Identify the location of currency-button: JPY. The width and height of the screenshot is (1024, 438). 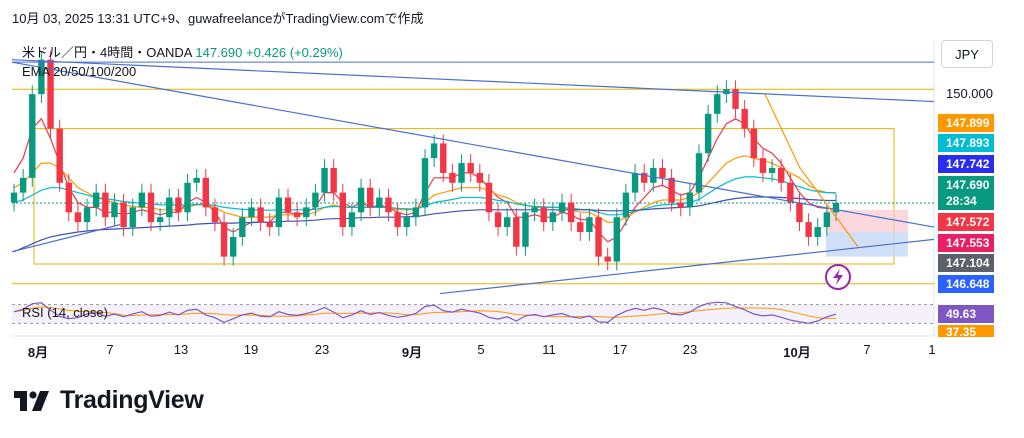
(967, 54).